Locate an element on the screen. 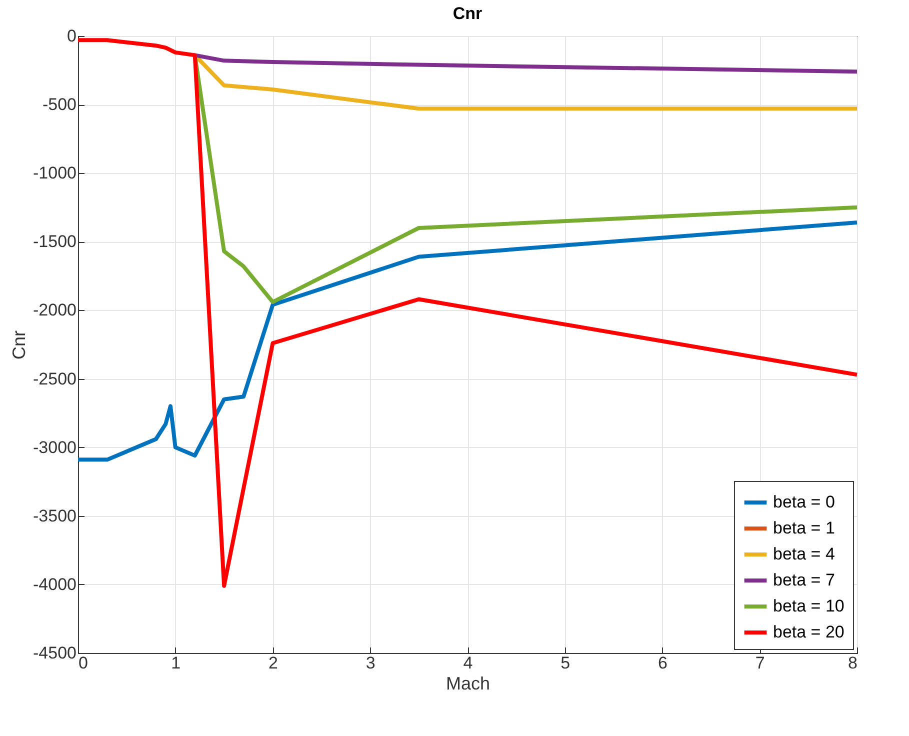  legend-label: beta = 0 is located at coordinates (804, 502).